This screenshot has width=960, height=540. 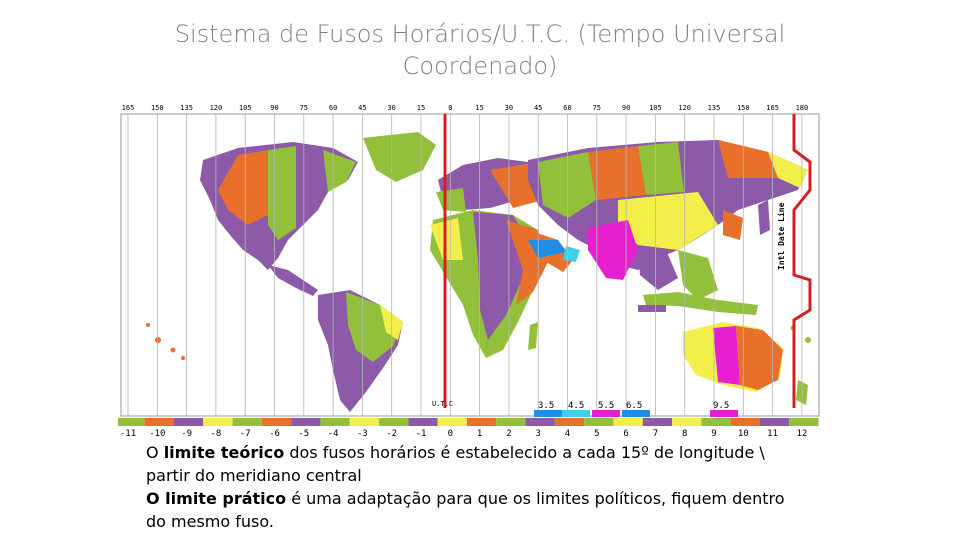 What do you see at coordinates (274, 434) in the screenshot?
I see `utc-offset-label: -6` at bounding box center [274, 434].